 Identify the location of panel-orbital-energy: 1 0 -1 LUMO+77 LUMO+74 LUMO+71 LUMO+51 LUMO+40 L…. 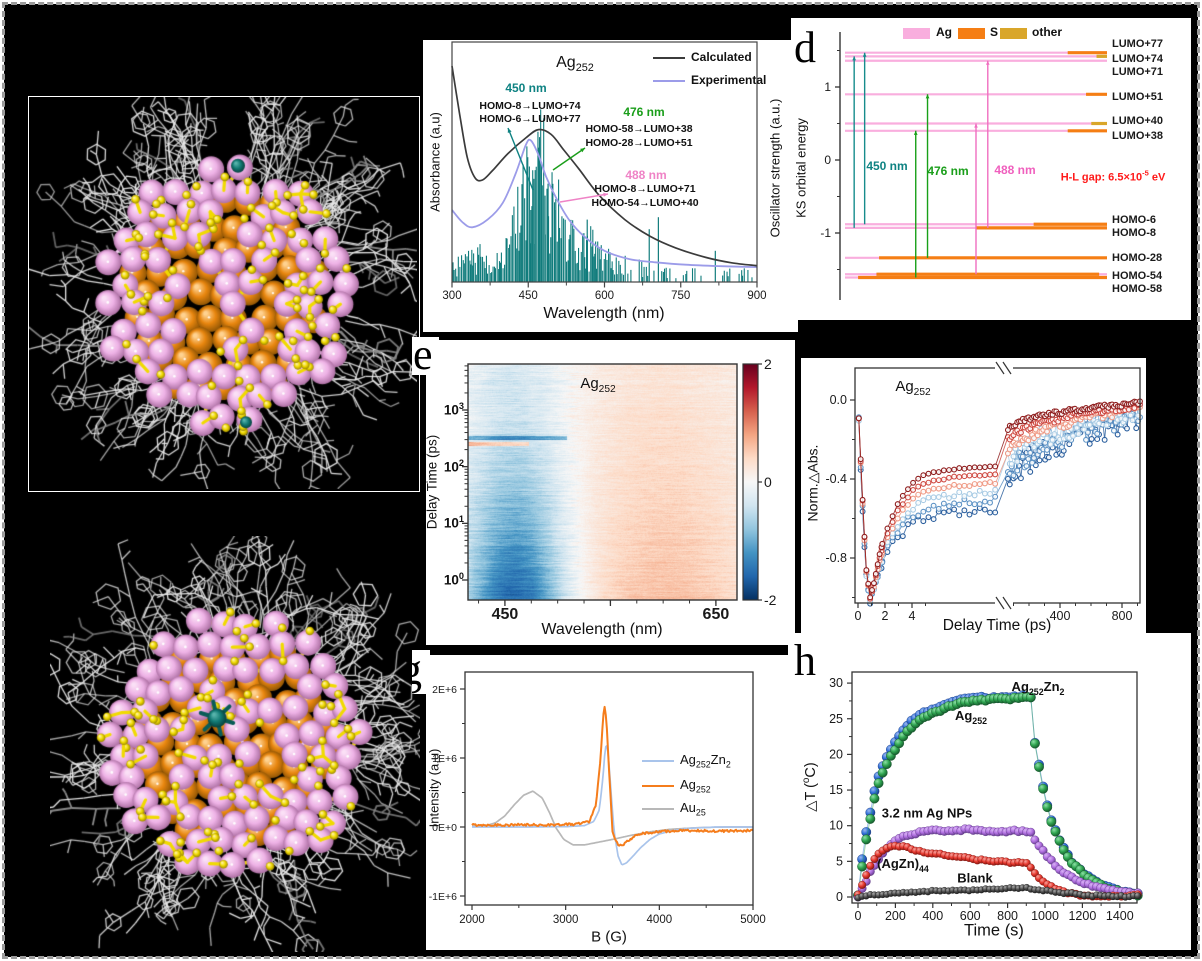
(991, 169).